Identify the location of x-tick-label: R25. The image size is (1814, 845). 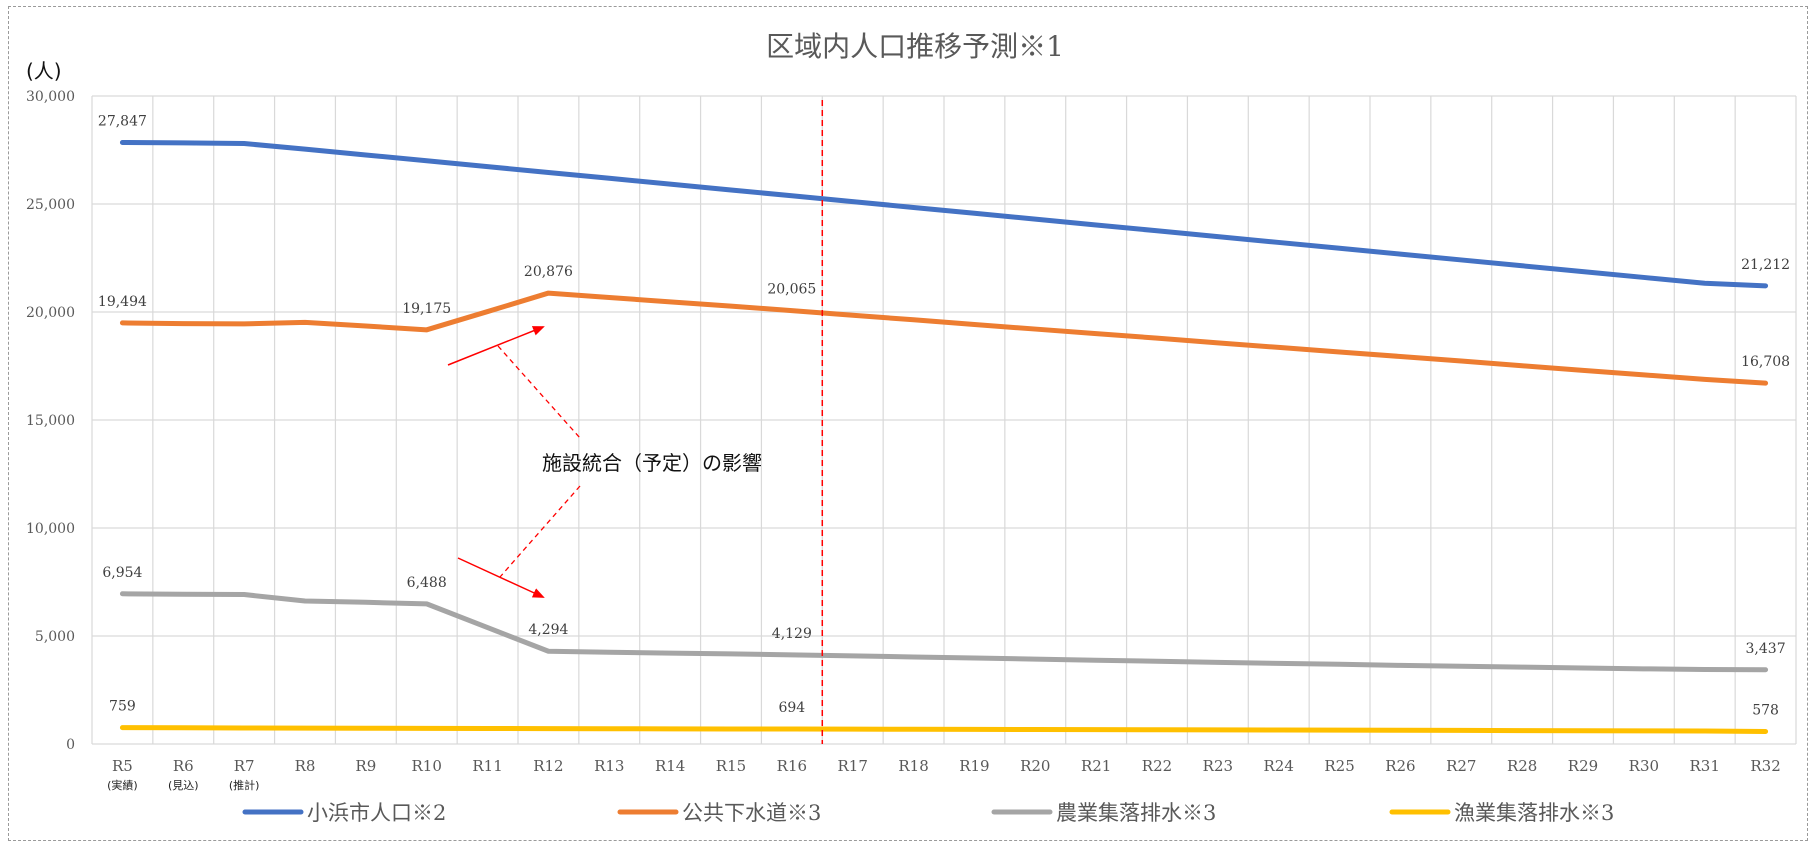
(1339, 766).